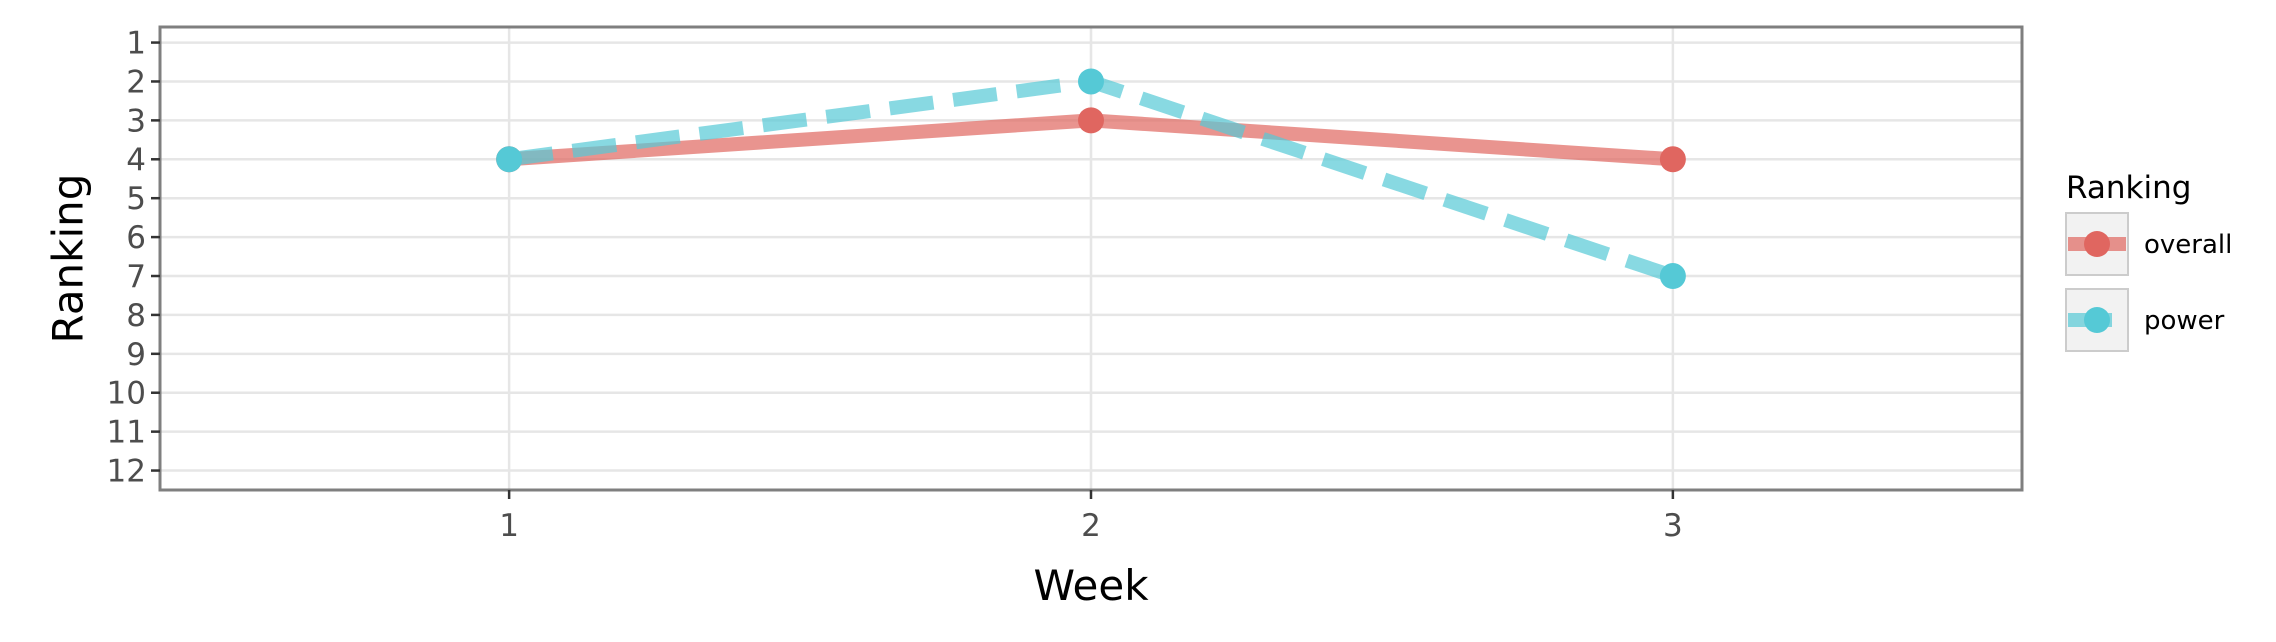 This screenshot has height=642, width=2276. Describe the element at coordinates (136, 44) in the screenshot. I see `y-tick-label: 1` at that location.